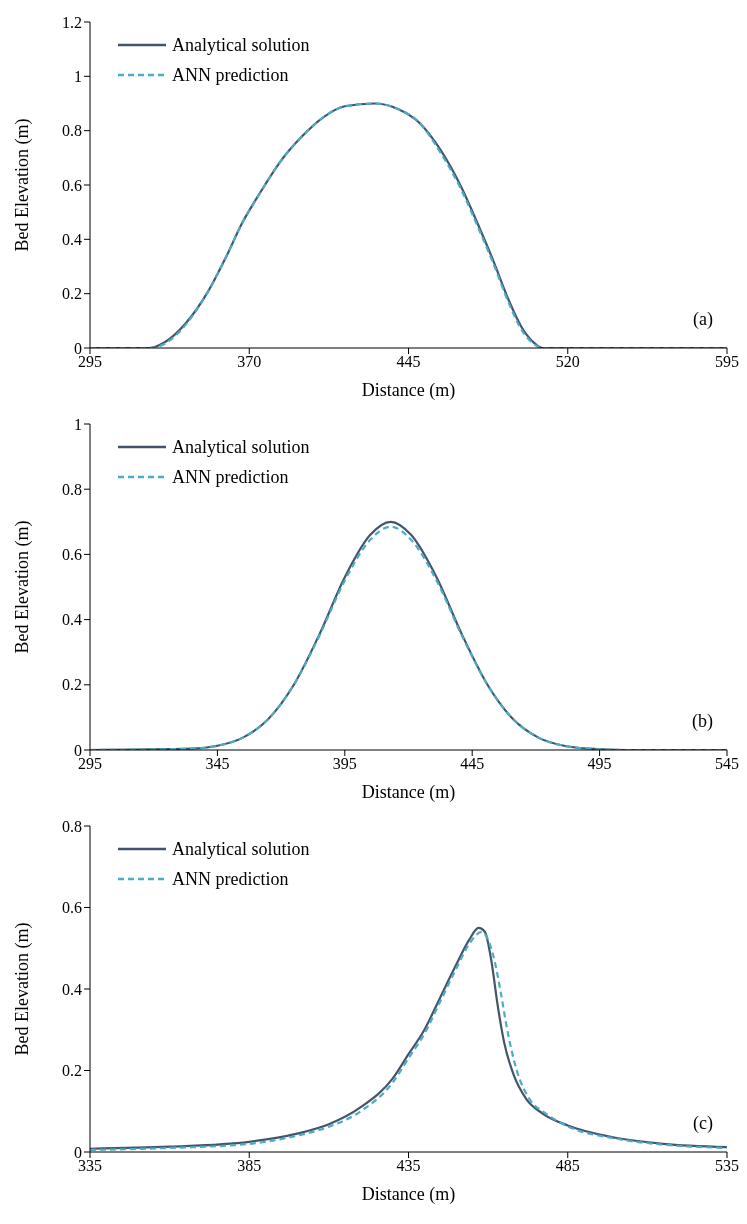 The height and width of the screenshot is (1224, 747). I want to click on x-tick-label: 345, so click(217, 764).